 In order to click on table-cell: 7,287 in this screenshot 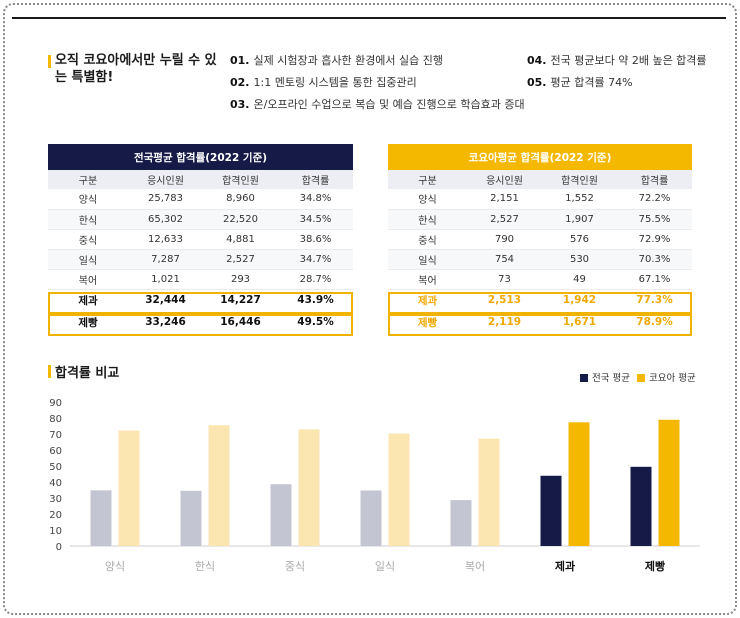, I will do `click(165, 259)`.